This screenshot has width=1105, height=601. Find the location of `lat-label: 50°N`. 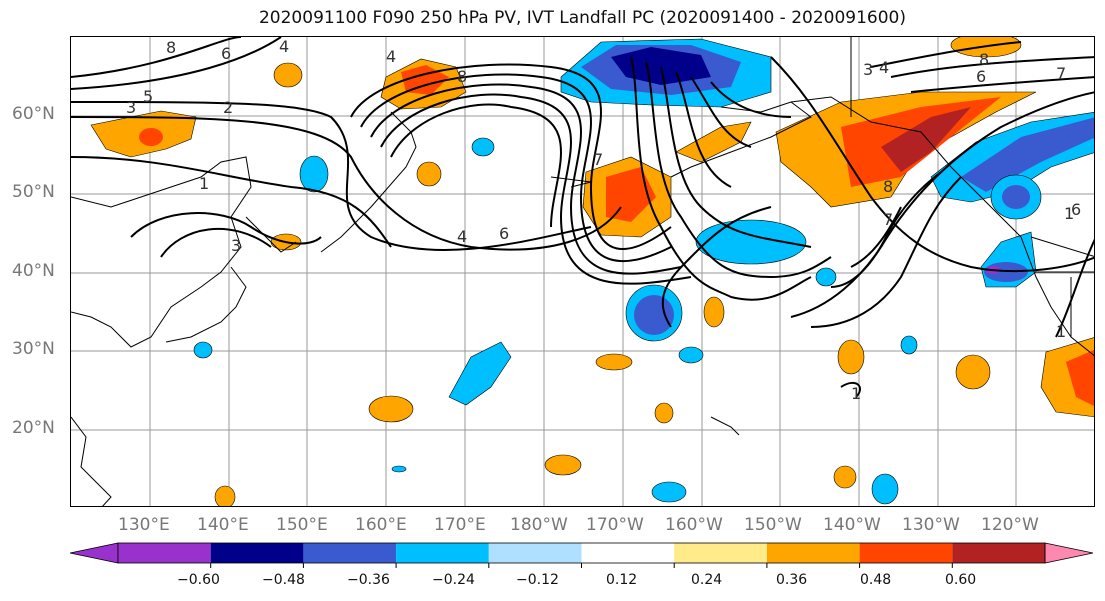

lat-label: 50°N is located at coordinates (33, 192).